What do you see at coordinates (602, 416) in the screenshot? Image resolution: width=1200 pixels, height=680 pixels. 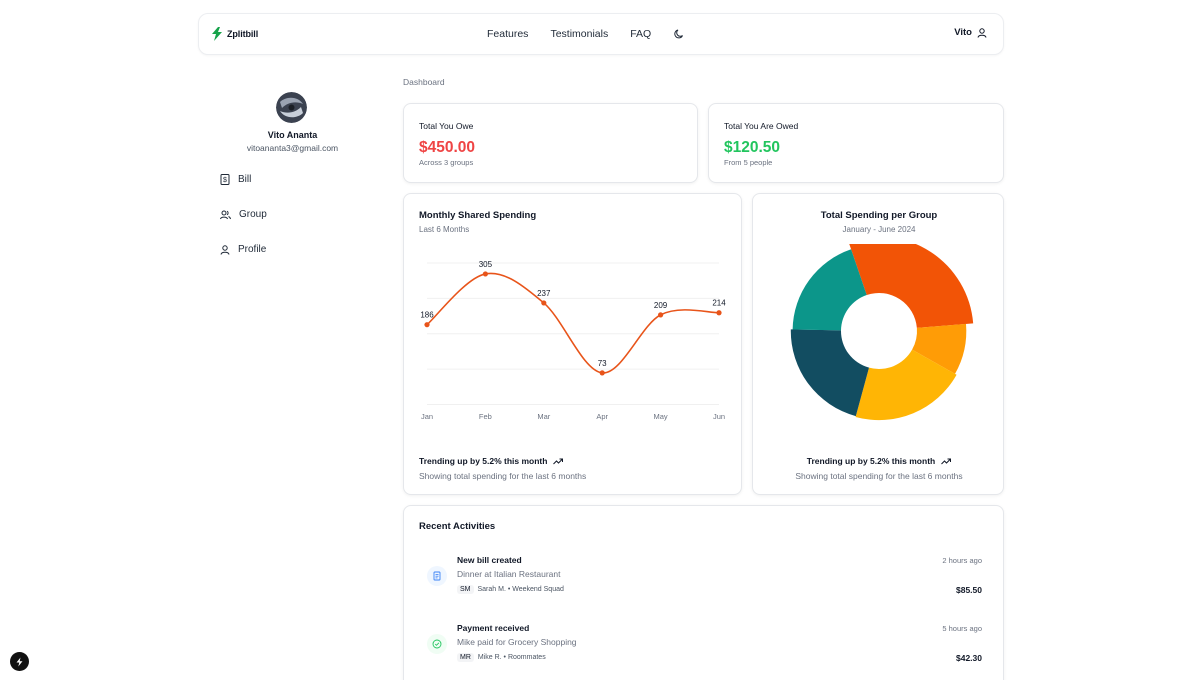 I see `x-tick-label: Apr` at bounding box center [602, 416].